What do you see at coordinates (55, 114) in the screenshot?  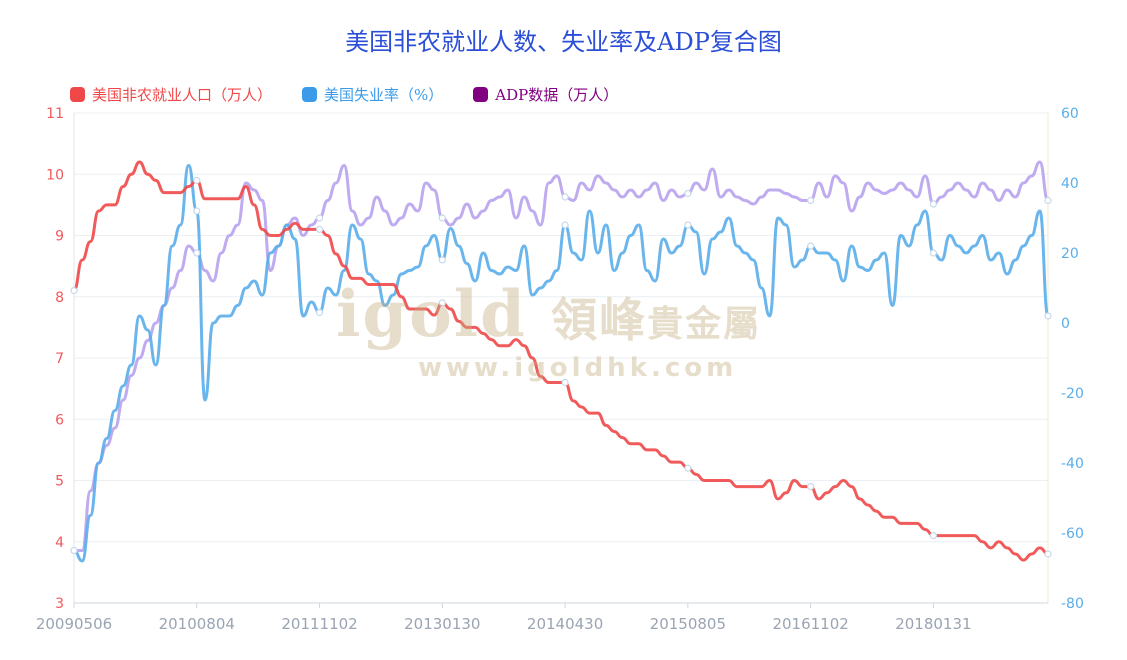 I see `y-left-tick-label: 11` at bounding box center [55, 114].